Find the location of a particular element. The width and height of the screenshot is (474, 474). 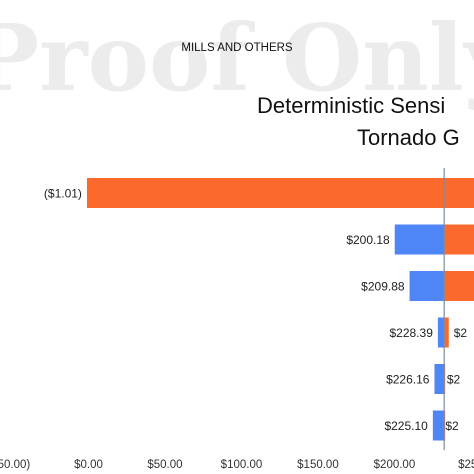

x-tick-label: $50.00 is located at coordinates (164, 465).